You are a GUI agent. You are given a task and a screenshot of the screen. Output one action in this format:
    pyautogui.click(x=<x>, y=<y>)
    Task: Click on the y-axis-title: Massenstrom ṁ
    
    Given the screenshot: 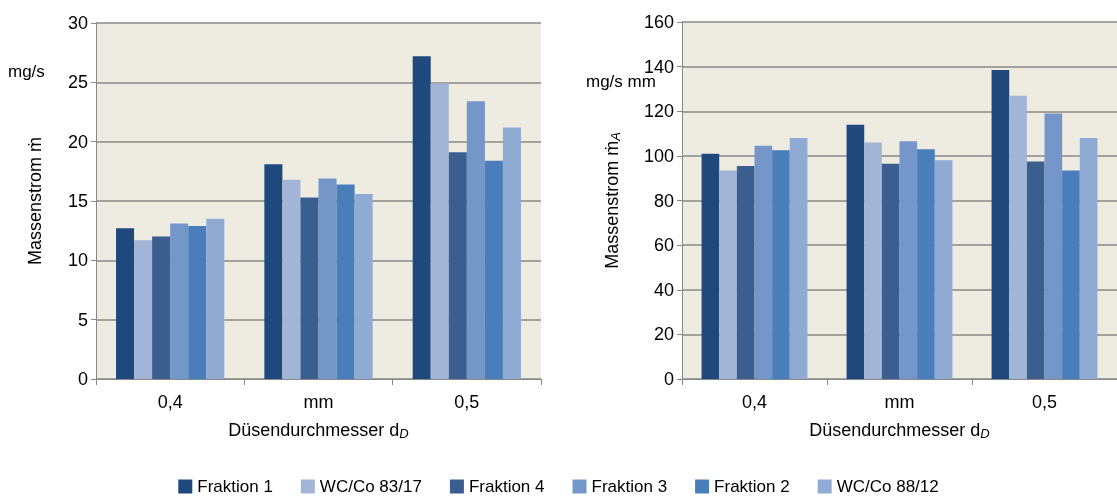 What is the action you would take?
    pyautogui.click(x=35, y=201)
    